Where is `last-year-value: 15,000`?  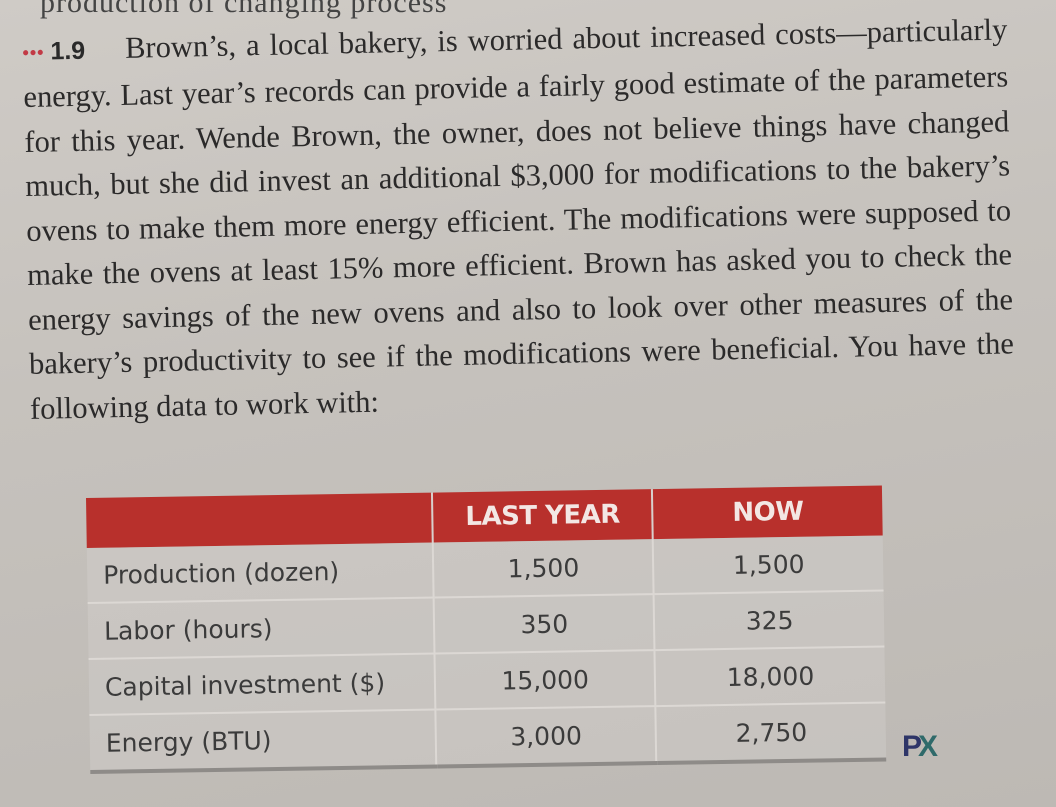
last-year-value: 15,000 is located at coordinates (545, 680).